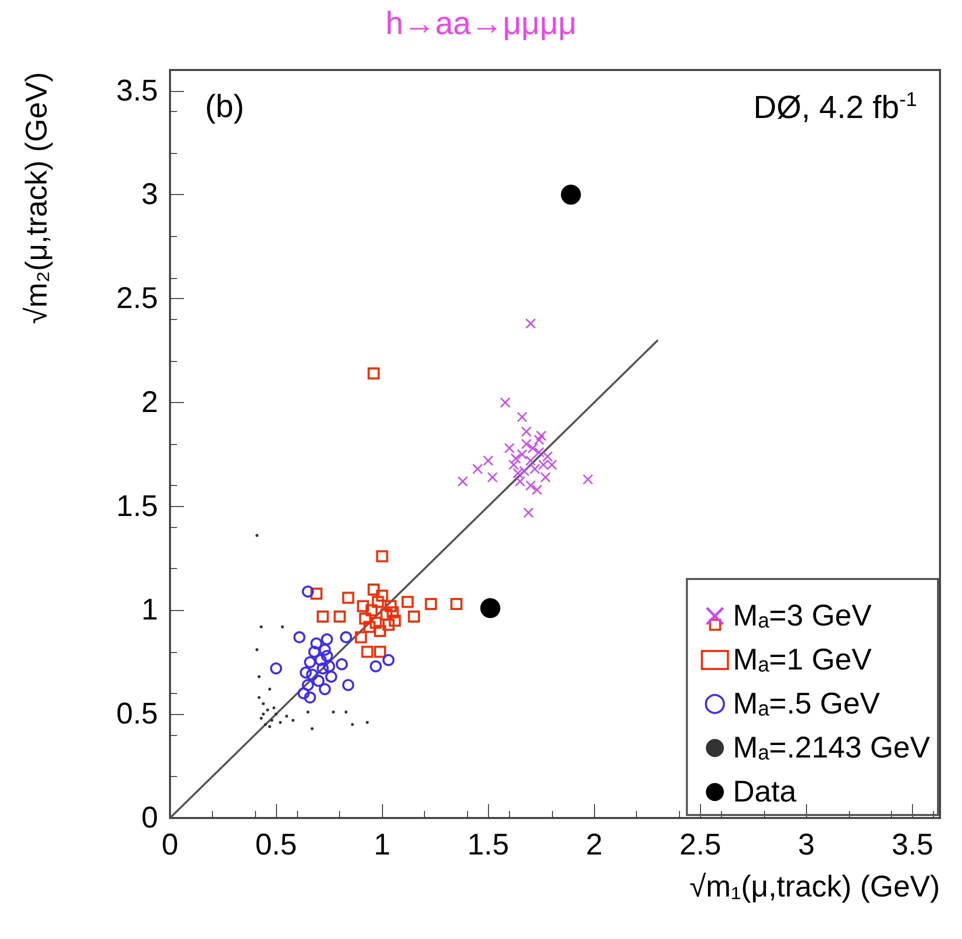 The image size is (962, 939). I want to click on y-tick-label: 3.5, so click(137, 91).